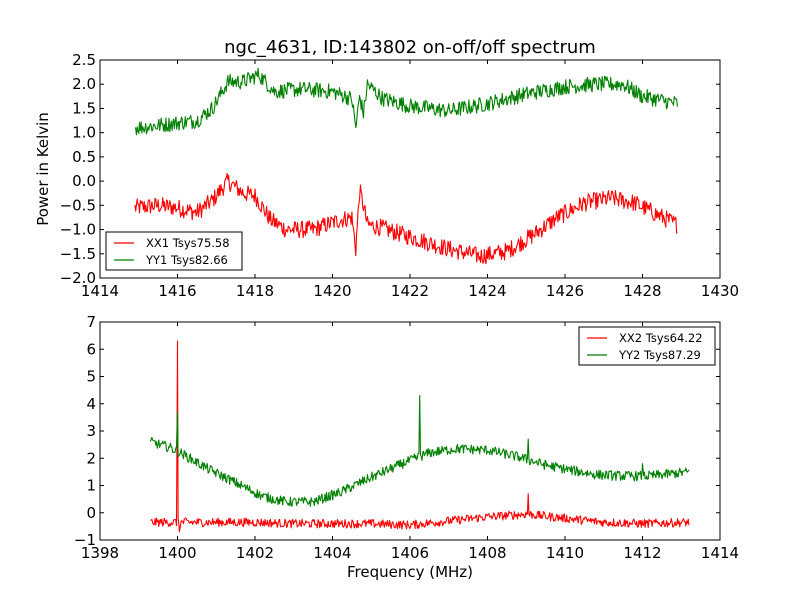 The image size is (800, 600). I want to click on y-tick-label: 0.5, so click(84, 157).